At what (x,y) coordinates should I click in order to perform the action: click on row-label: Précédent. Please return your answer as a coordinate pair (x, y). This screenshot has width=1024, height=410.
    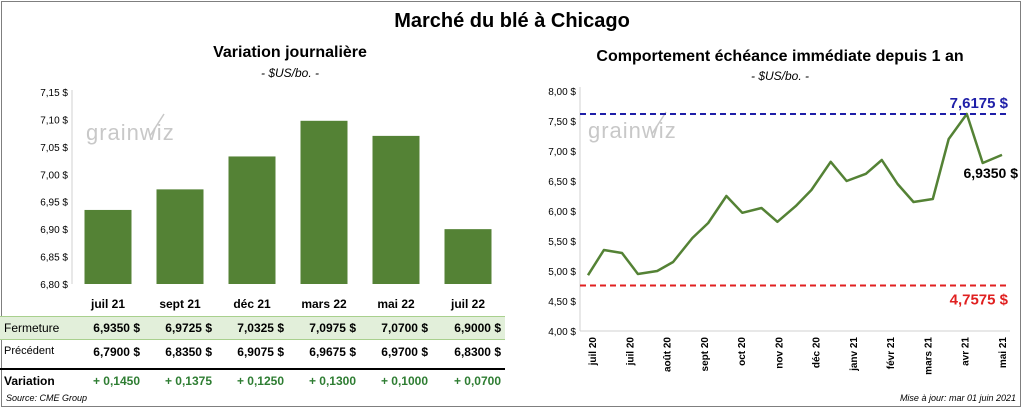
    Looking at the image, I should click on (29, 351).